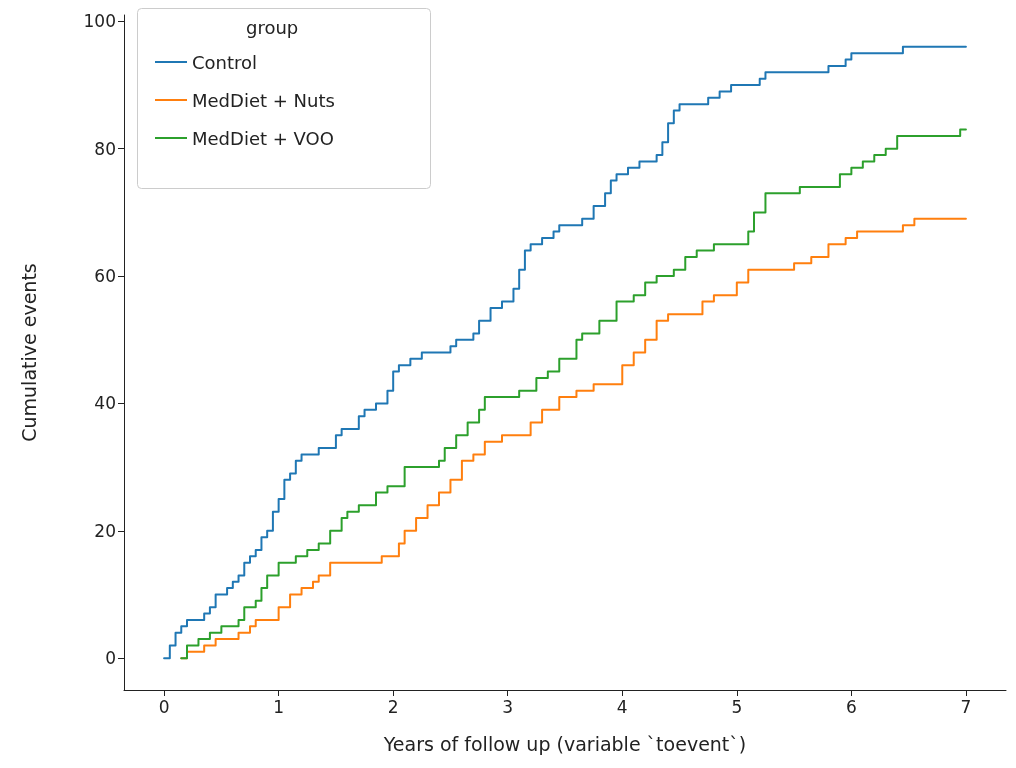 Image resolution: width=1016 pixels, height=768 pixels. What do you see at coordinates (105, 148) in the screenshot?
I see `y-tick-label: 80` at bounding box center [105, 148].